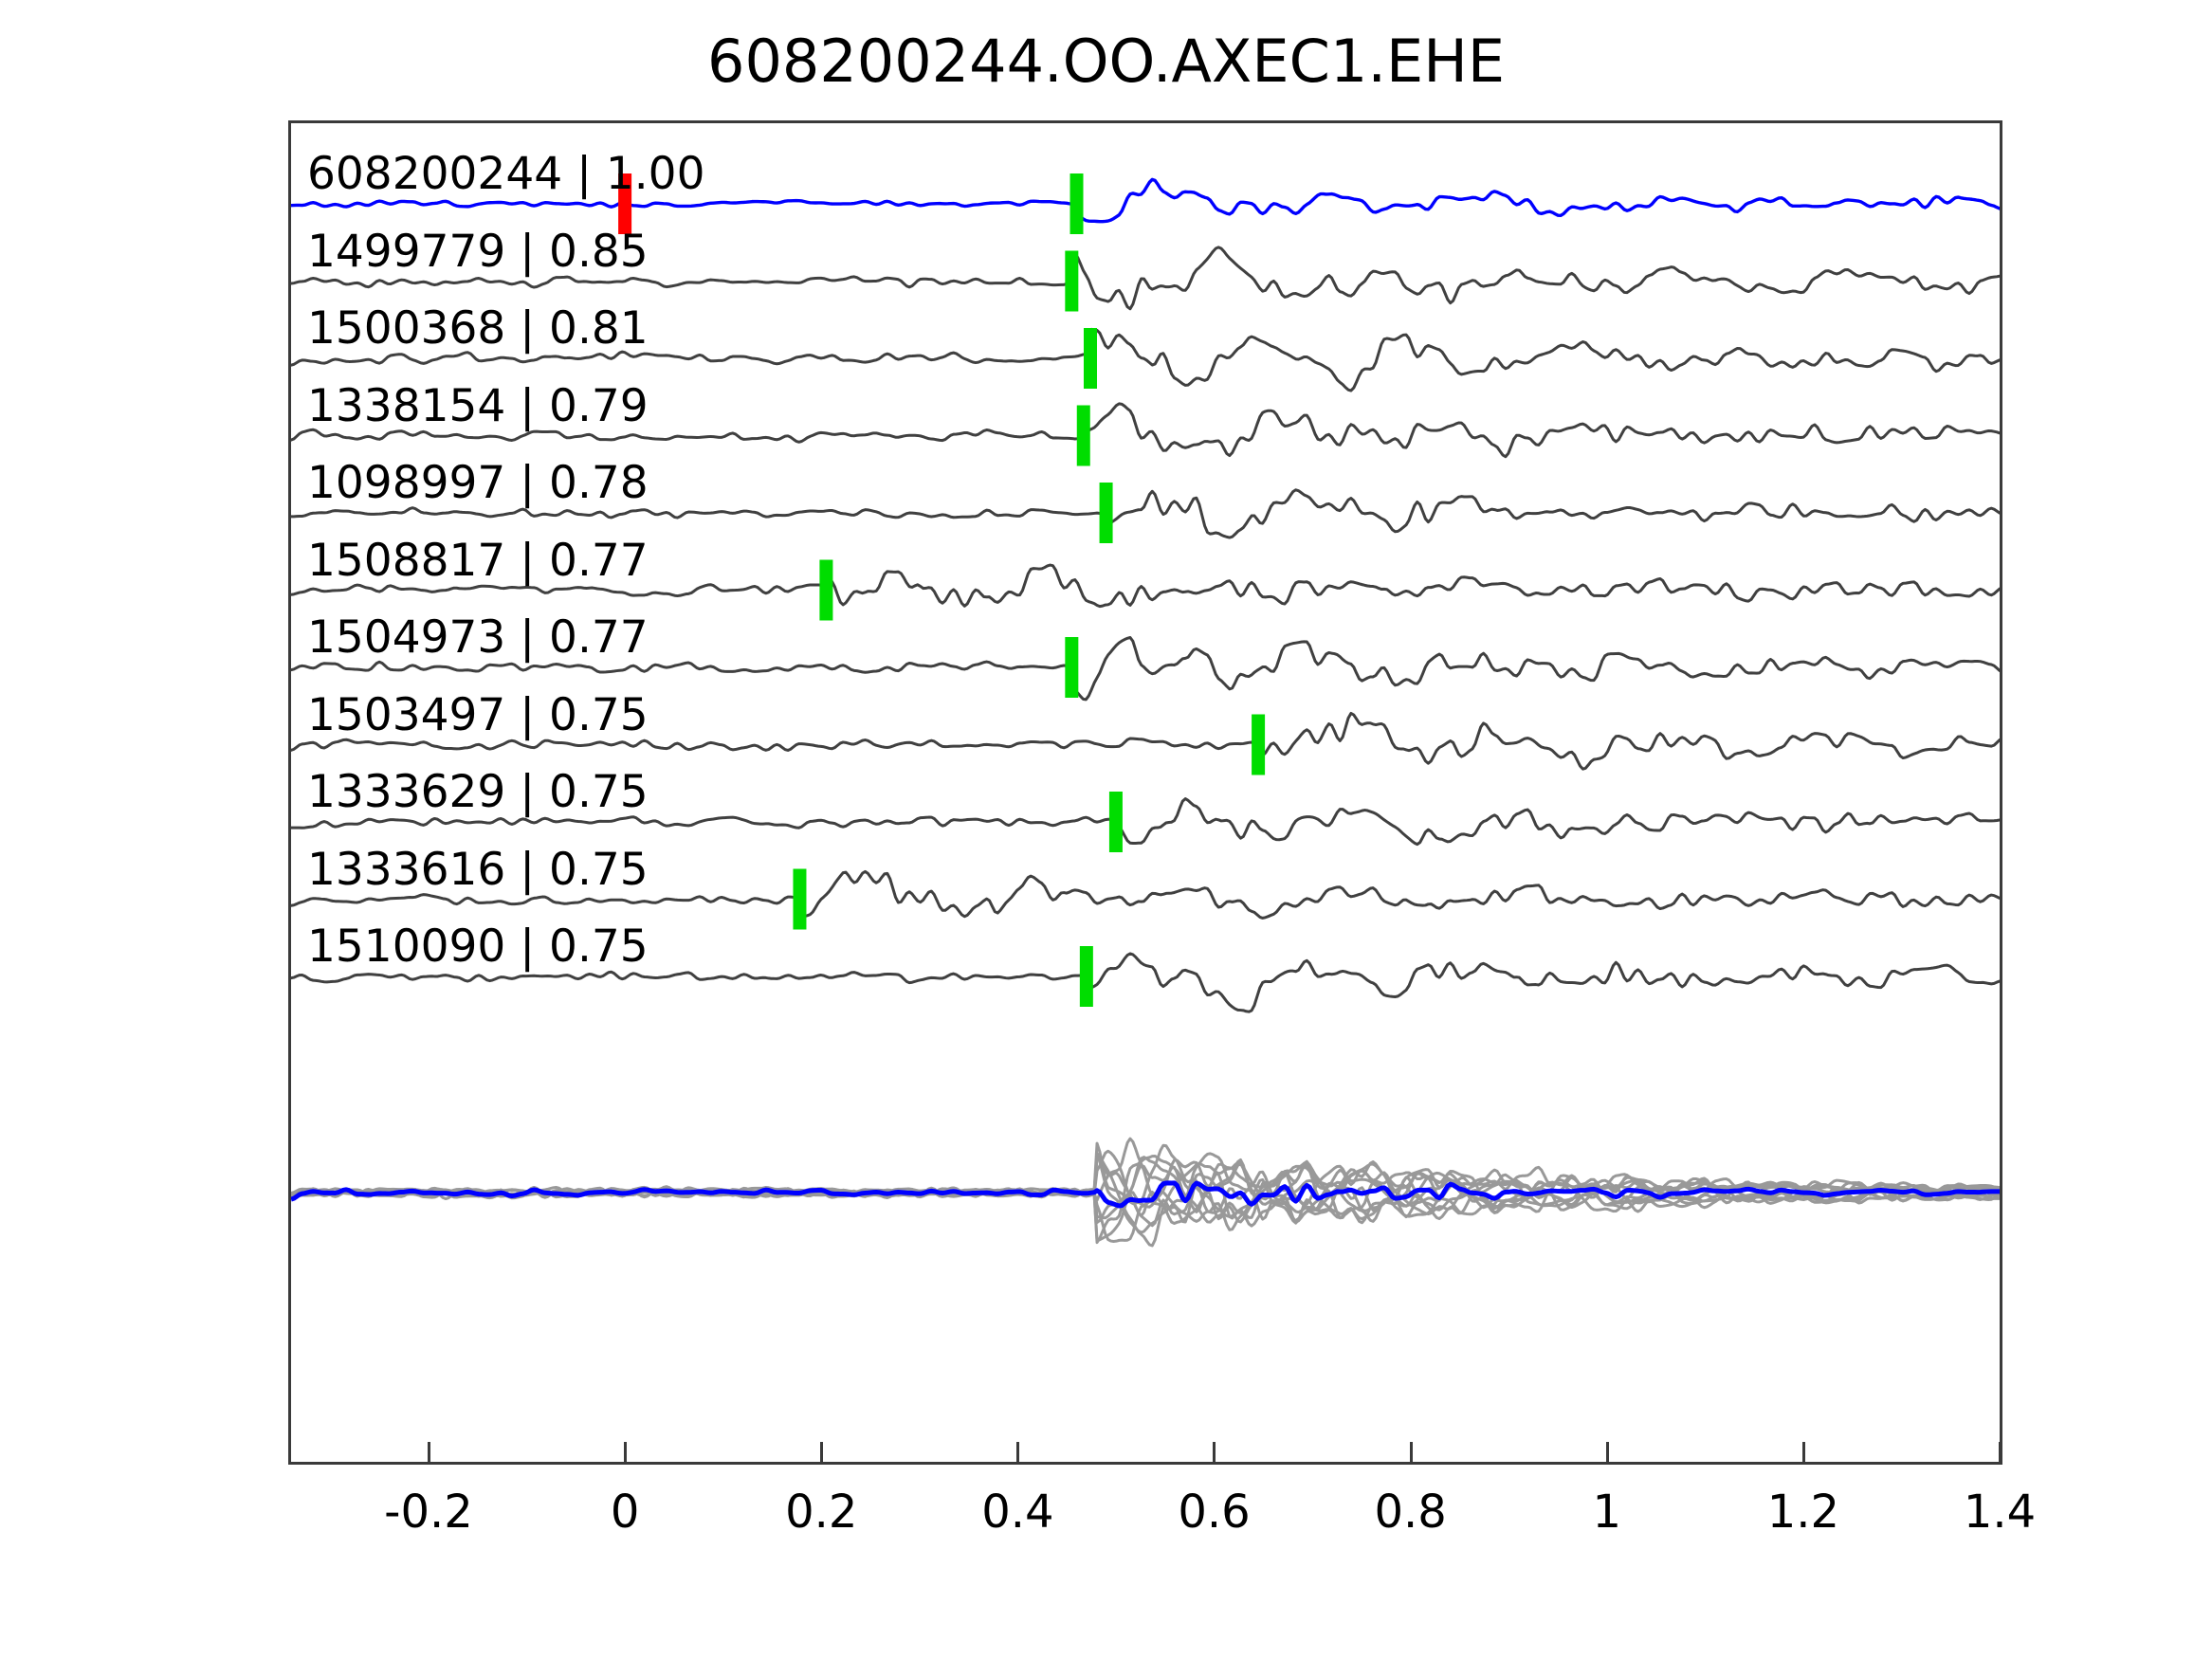  Describe the element at coordinates (478, 405) in the screenshot. I see `trace-label-1338154: 1338154 | 0.79` at that location.